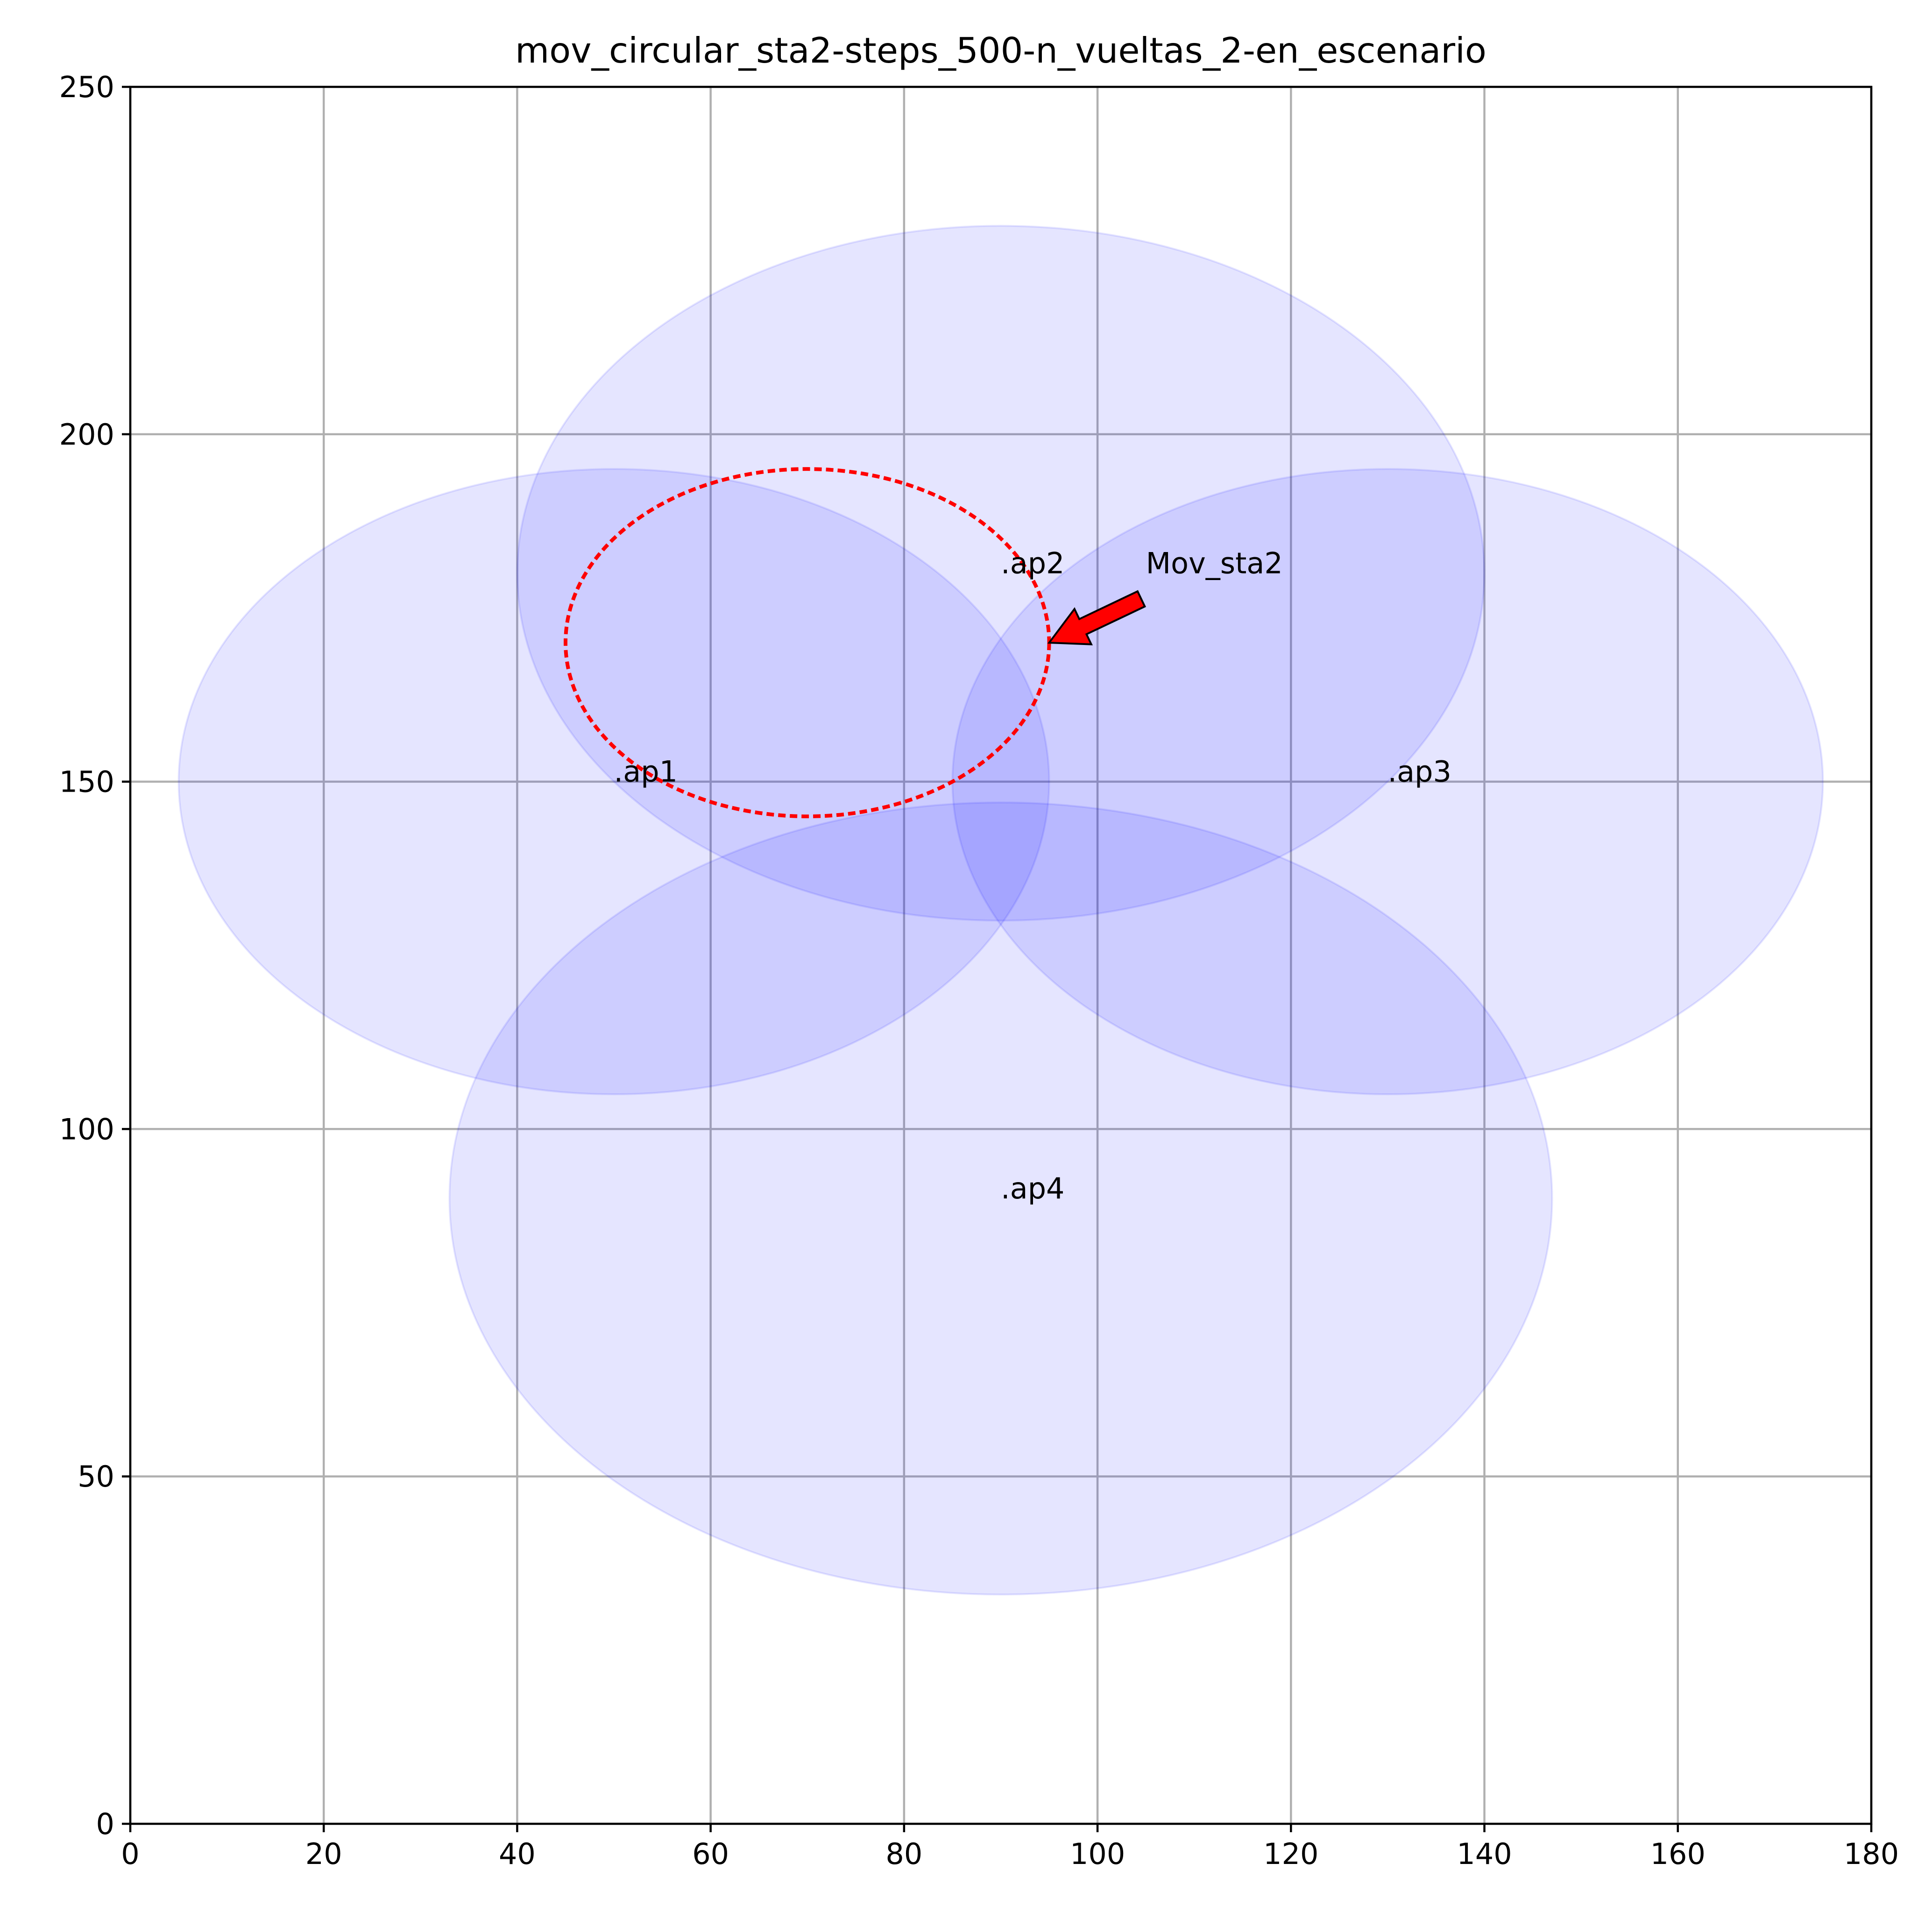 The height and width of the screenshot is (1906, 1932). What do you see at coordinates (130, 1854) in the screenshot?
I see `x-tick-label: 0` at bounding box center [130, 1854].